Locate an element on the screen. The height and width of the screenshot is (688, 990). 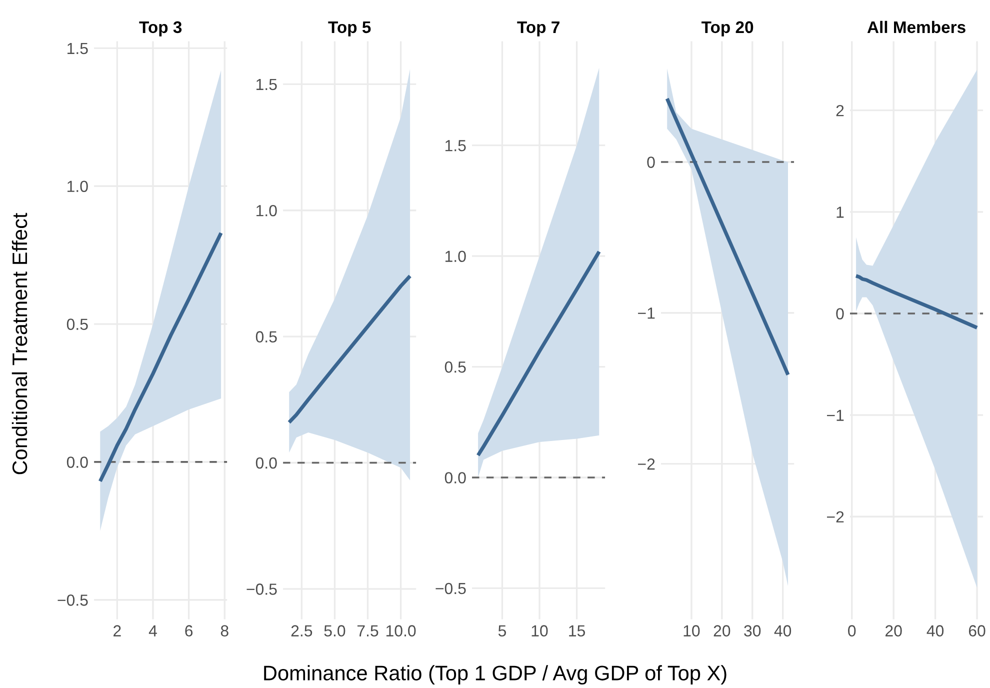
chart-title: Top 7 is located at coordinates (538, 28).